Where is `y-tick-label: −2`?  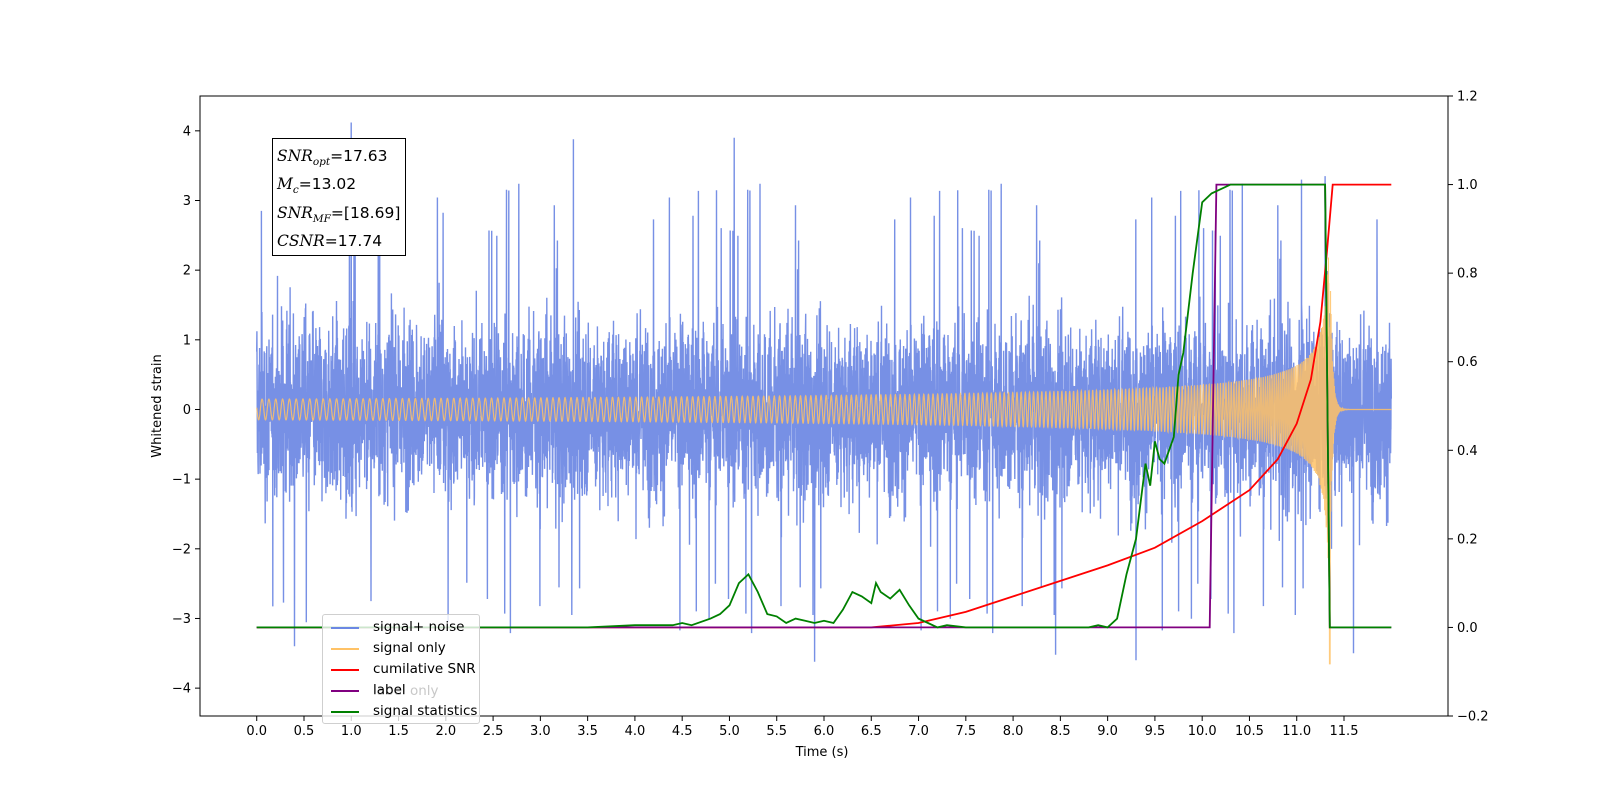
y-tick-label: −2 is located at coordinates (181, 549).